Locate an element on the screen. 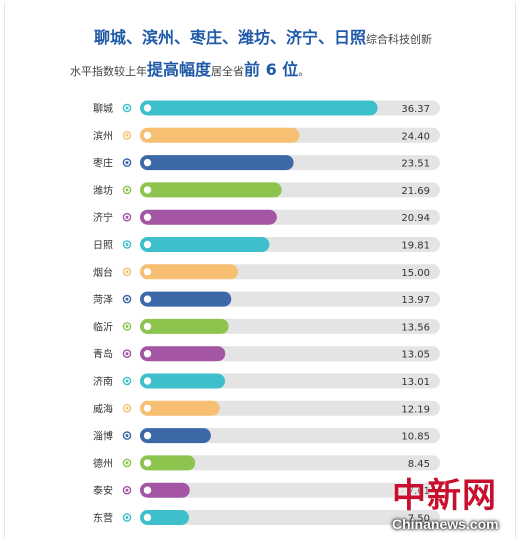  value-label: 15.00 is located at coordinates (415, 273).